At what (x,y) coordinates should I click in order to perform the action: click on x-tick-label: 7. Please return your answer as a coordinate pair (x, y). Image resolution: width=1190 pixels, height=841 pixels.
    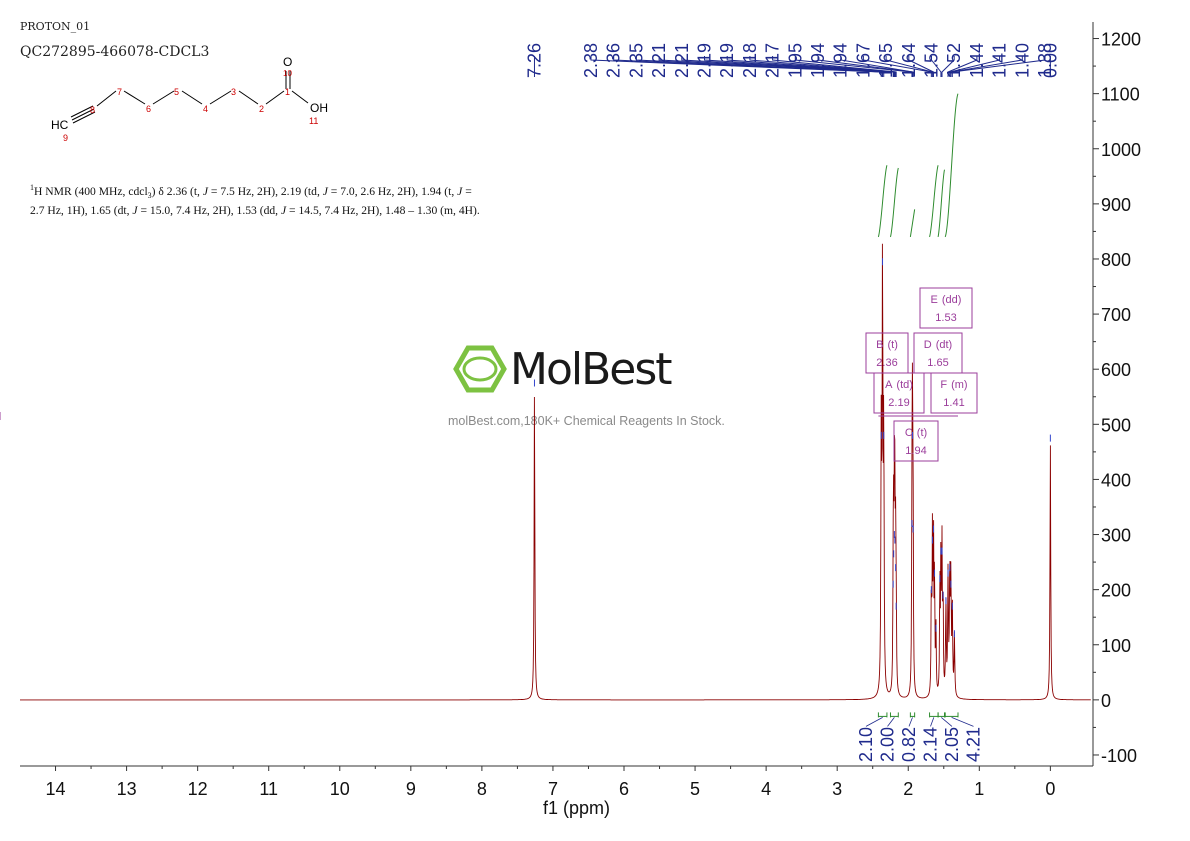
    Looking at the image, I should click on (553, 789).